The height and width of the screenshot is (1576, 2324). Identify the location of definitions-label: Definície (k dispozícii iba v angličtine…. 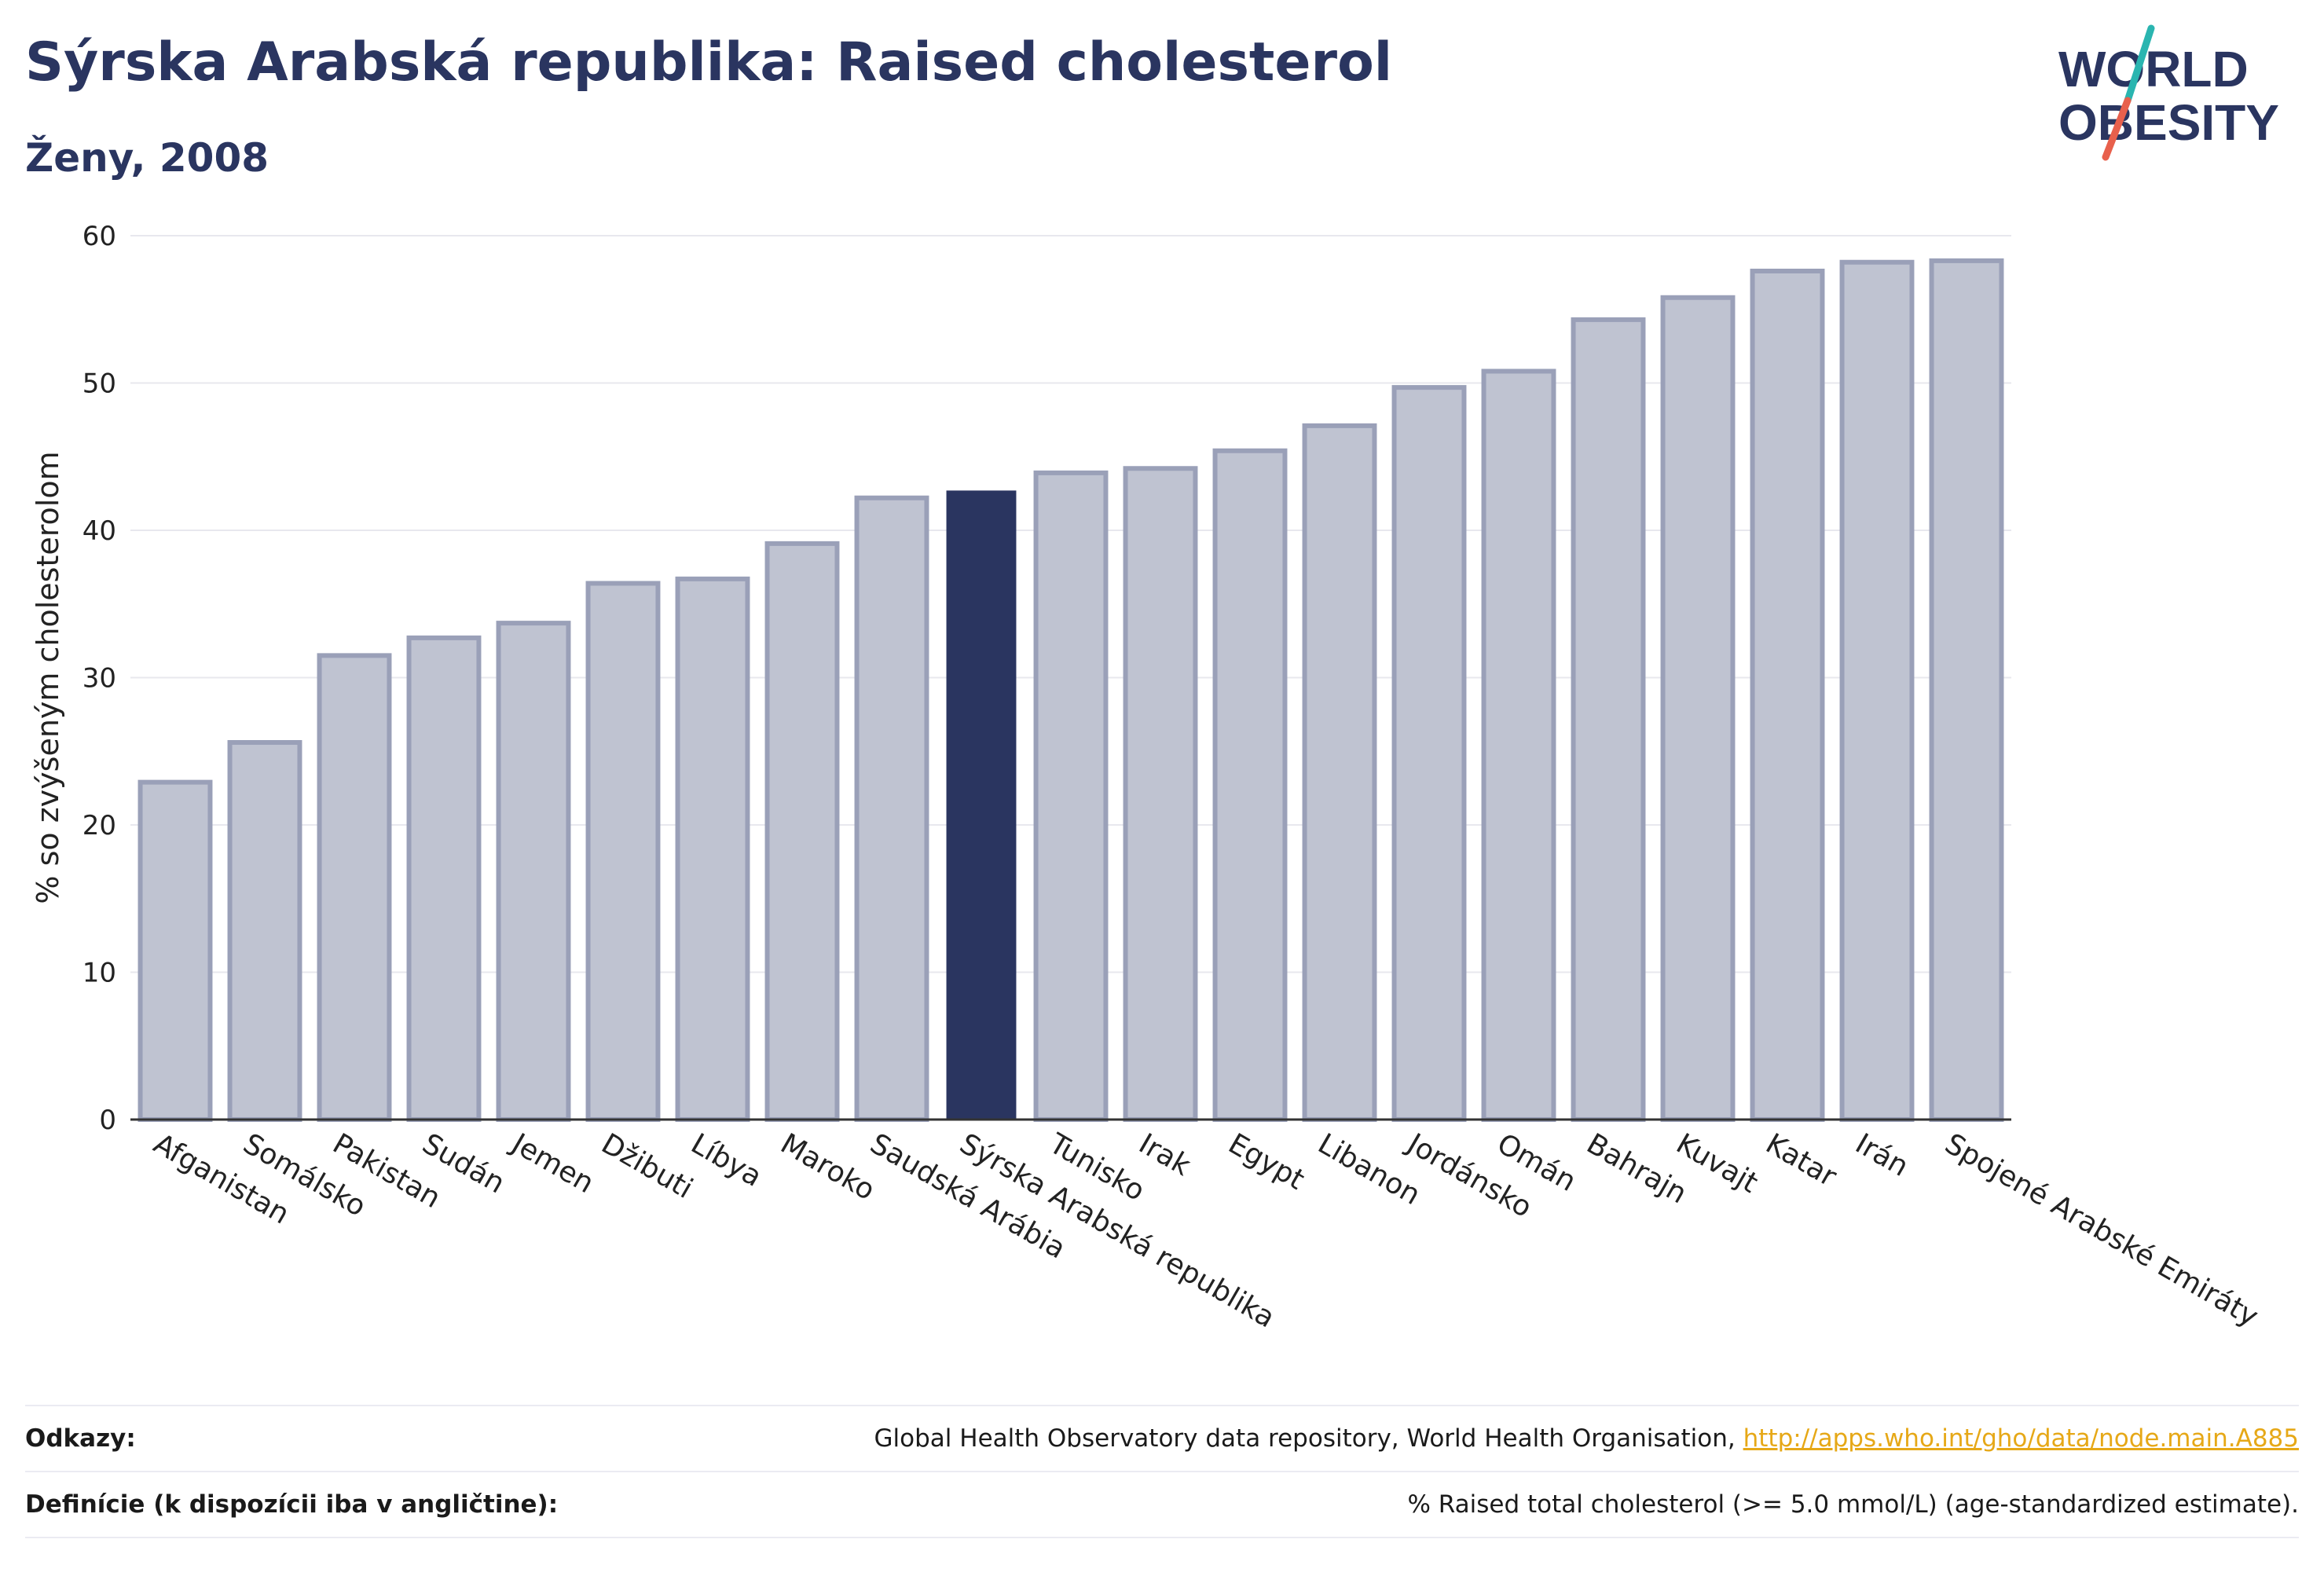
(292, 1504).